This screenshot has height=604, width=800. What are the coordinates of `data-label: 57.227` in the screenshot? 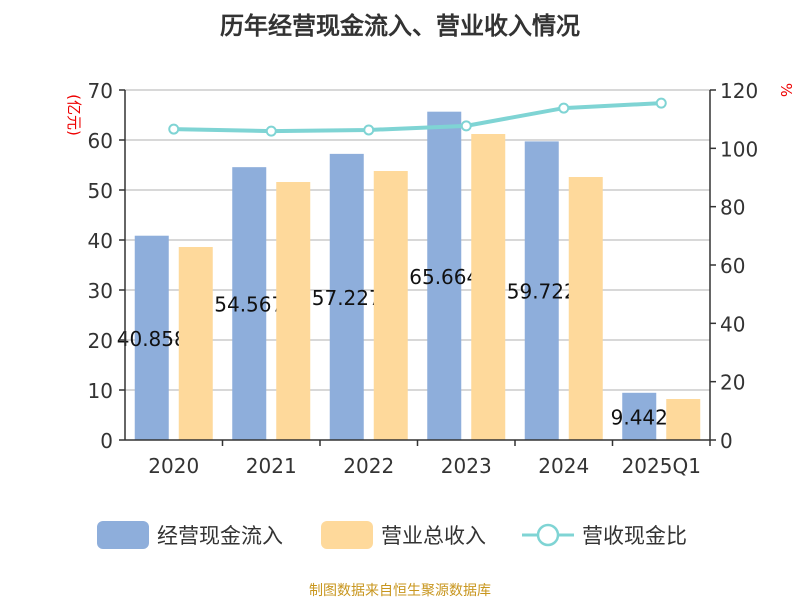 It's located at (347, 298).